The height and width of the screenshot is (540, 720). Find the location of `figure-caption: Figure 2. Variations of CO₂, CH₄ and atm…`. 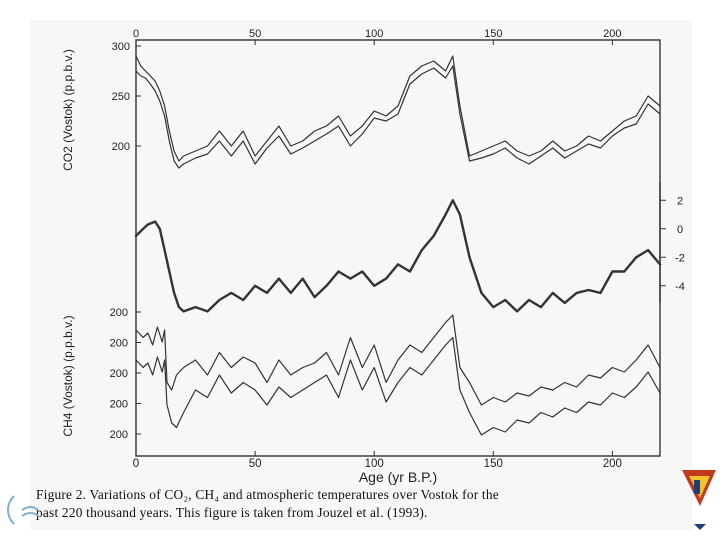

figure-caption: Figure 2. Variations of CO₂, CH₄ and atm… is located at coordinates (361, 504).